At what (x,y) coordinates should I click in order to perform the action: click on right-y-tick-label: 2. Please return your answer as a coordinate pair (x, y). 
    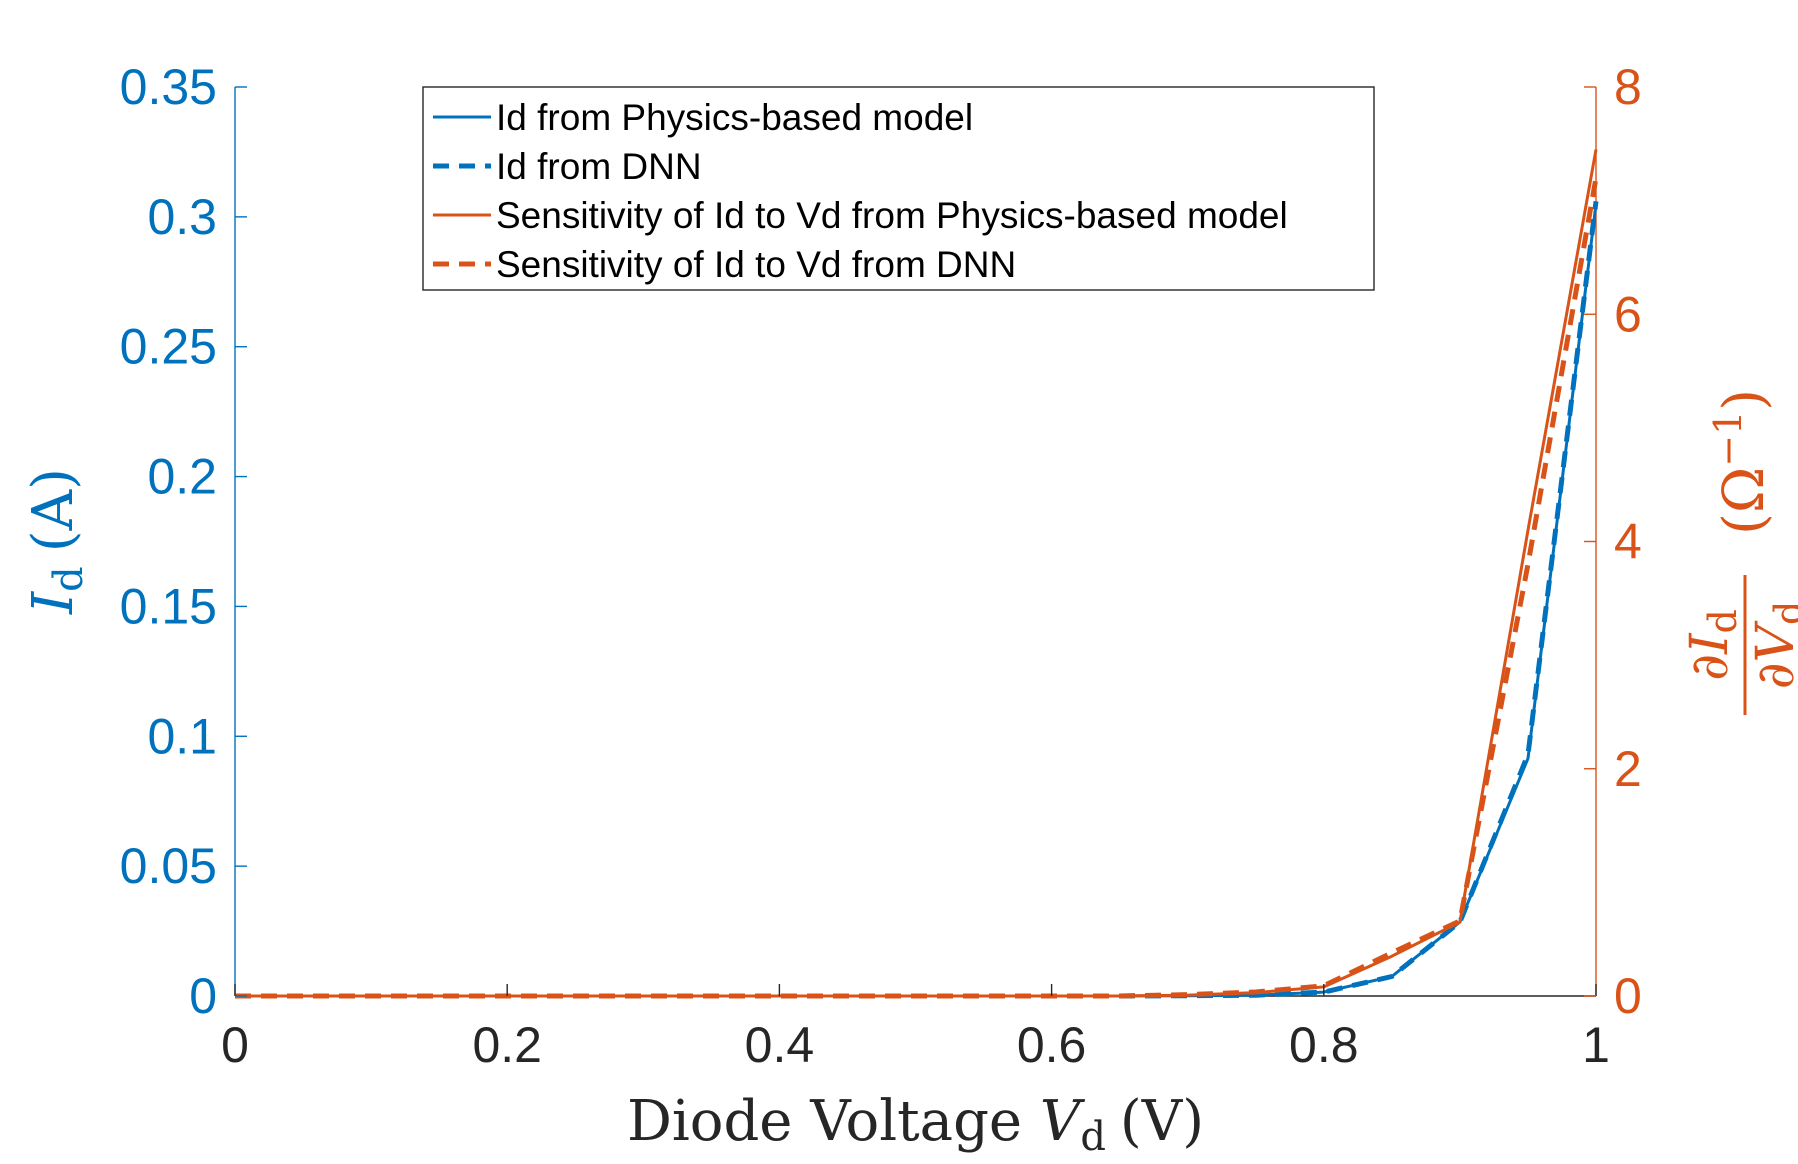
    Looking at the image, I should click on (1628, 769).